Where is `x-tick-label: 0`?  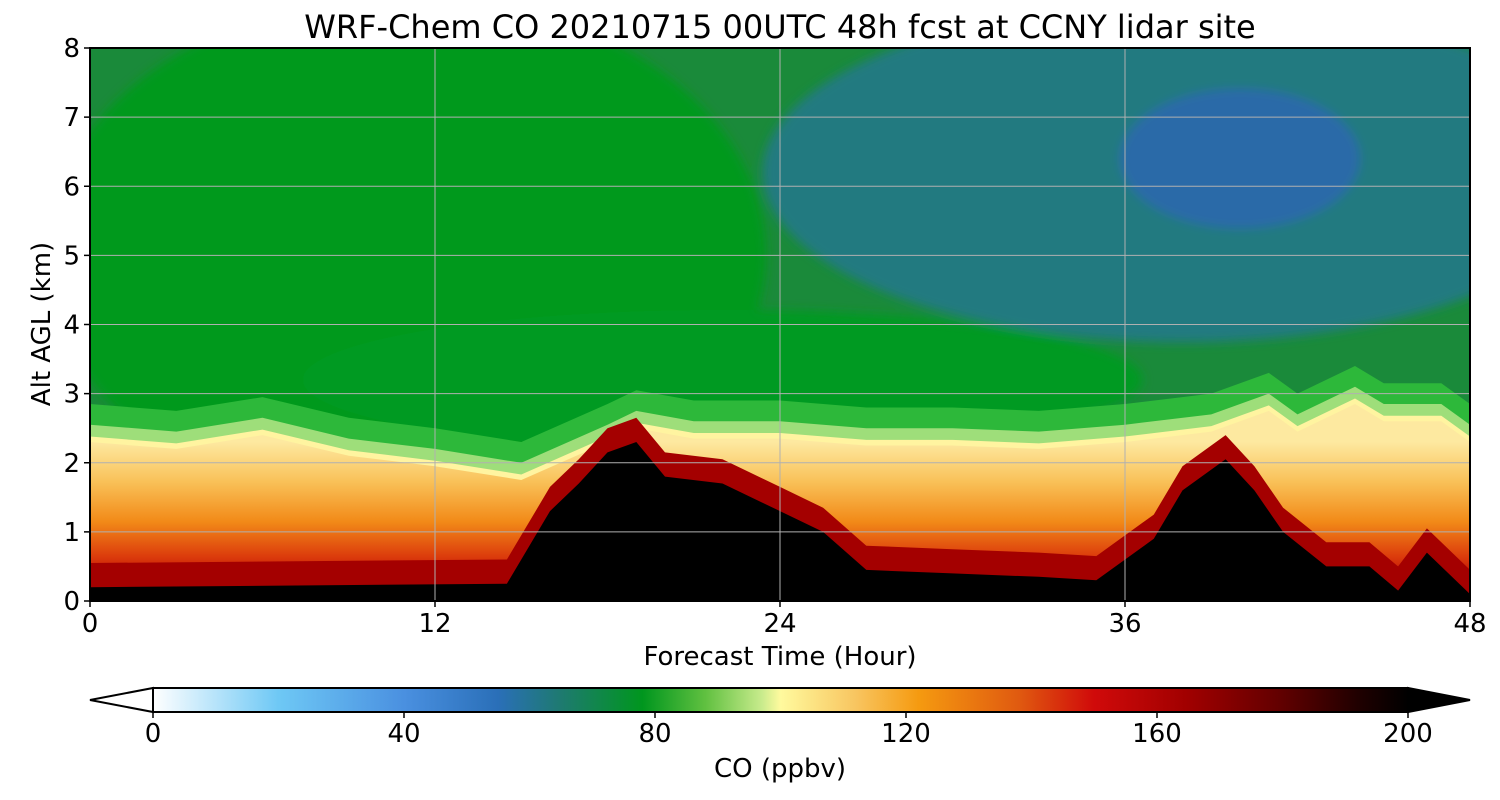 x-tick-label: 0 is located at coordinates (90, 624).